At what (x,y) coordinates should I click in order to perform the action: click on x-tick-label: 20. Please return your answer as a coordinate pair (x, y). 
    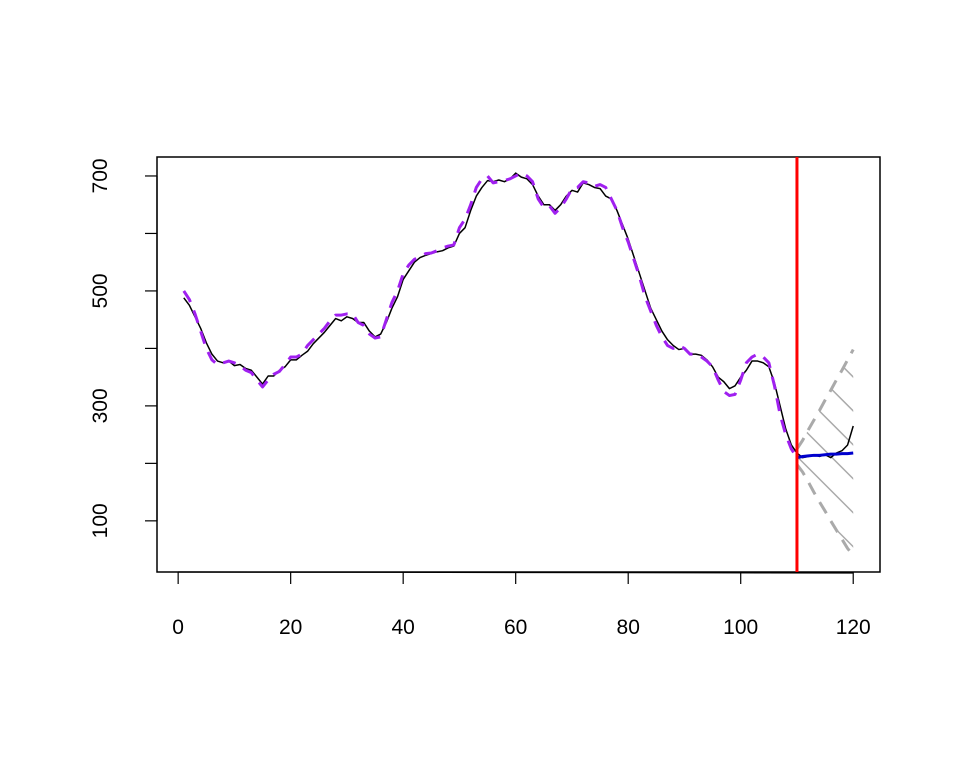
    Looking at the image, I should click on (290, 627).